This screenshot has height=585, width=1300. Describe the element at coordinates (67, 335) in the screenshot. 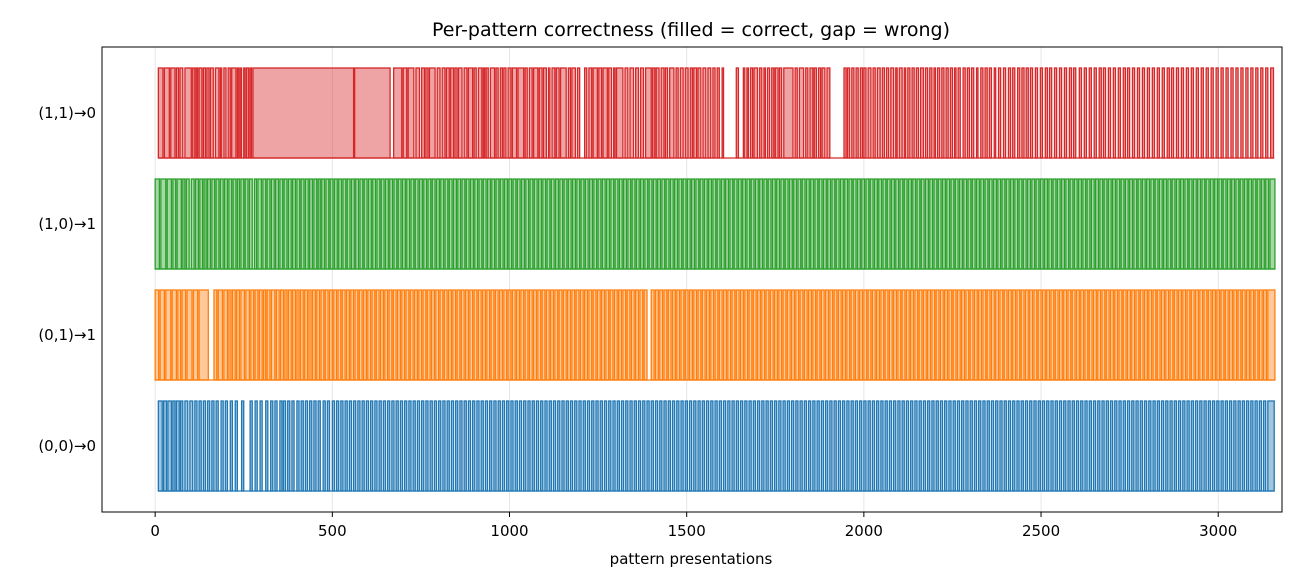

I see `y-tick-label: (0,1)→1` at that location.